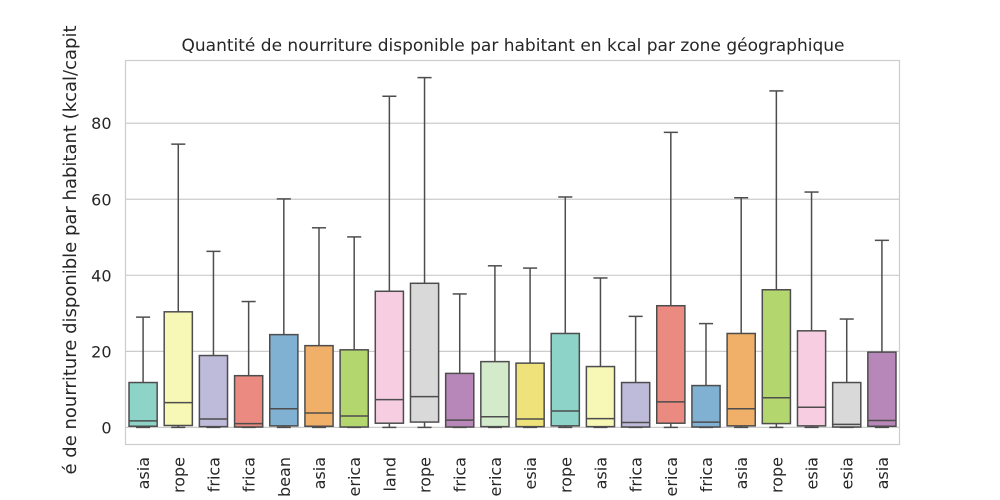 Image resolution: width=1000 pixels, height=500 pixels. What do you see at coordinates (101, 123) in the screenshot?
I see `y-tick-label: 80` at bounding box center [101, 123].